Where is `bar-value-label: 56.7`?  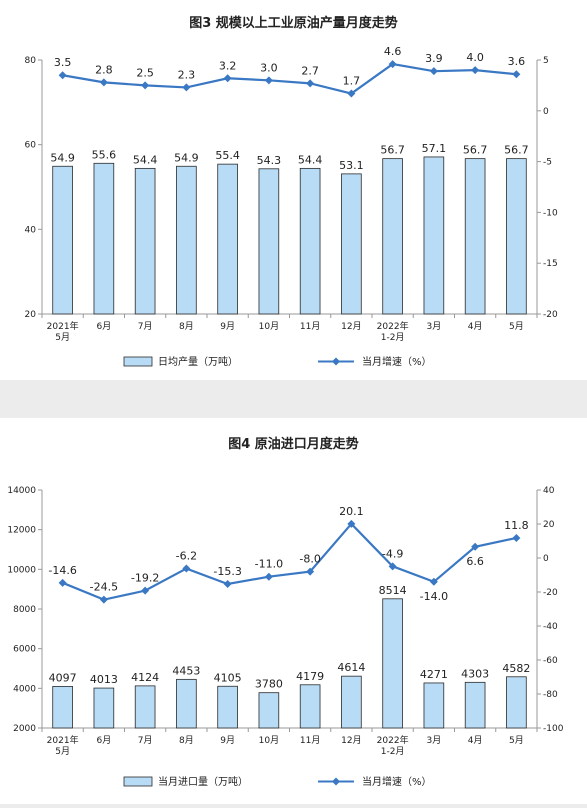
bar-value-label: 56.7 is located at coordinates (516, 150).